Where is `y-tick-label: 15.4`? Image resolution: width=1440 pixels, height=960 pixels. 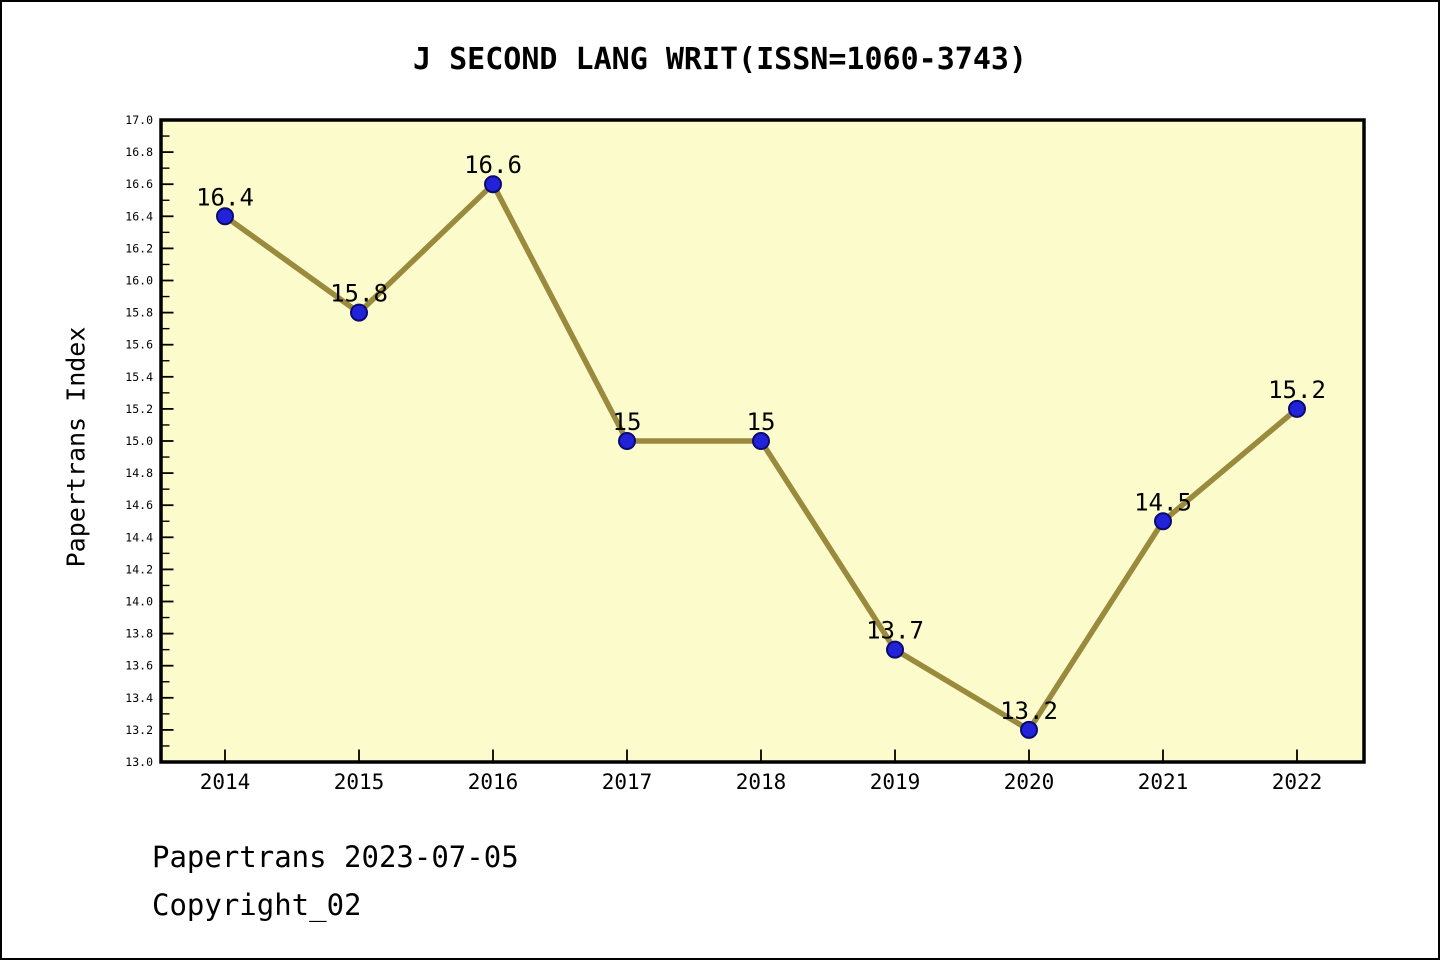 y-tick-label: 15.4 is located at coordinates (139, 377).